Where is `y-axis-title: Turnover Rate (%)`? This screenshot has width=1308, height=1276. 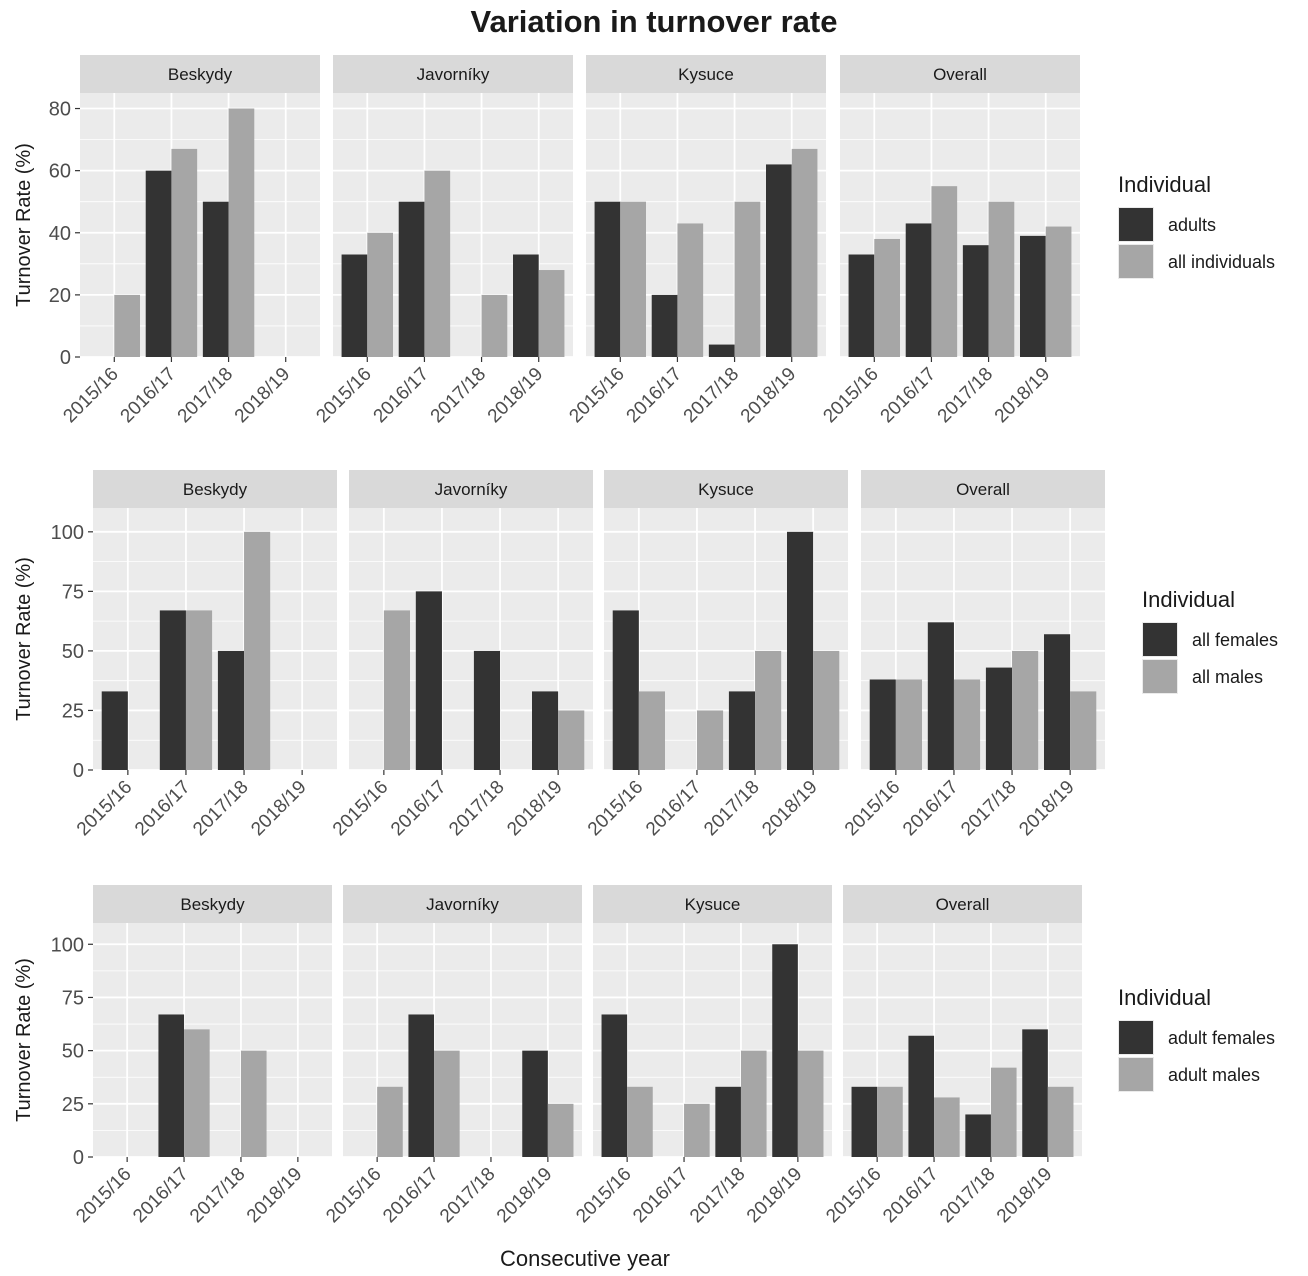
y-axis-title: Turnover Rate (%) is located at coordinates (24, 1040).